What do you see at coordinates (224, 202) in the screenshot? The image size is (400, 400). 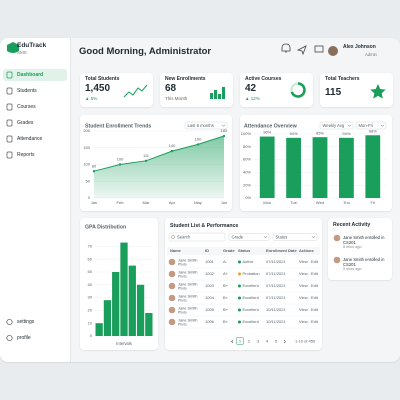 I see `x-tick-label: Jun` at bounding box center [224, 202].